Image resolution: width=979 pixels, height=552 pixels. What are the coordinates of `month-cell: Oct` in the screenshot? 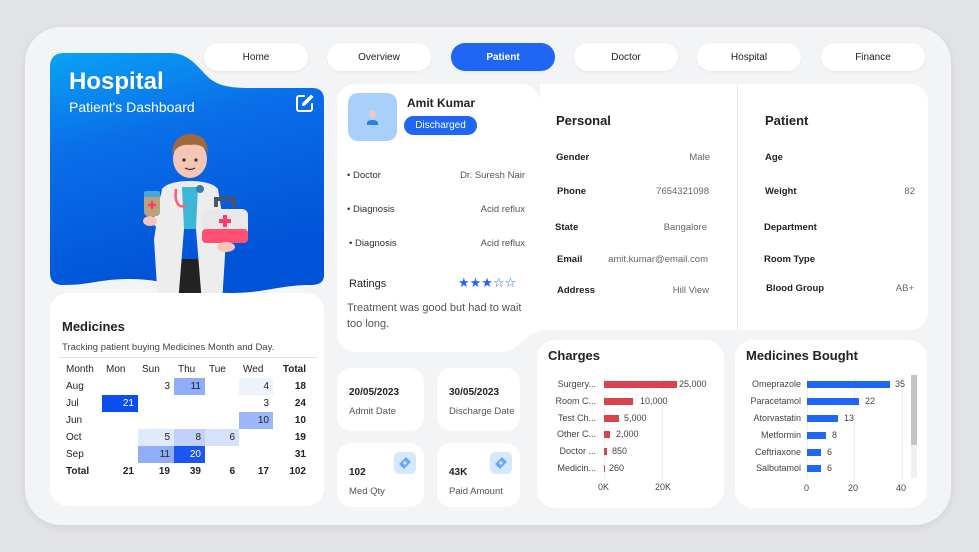 It's located at (74, 437).